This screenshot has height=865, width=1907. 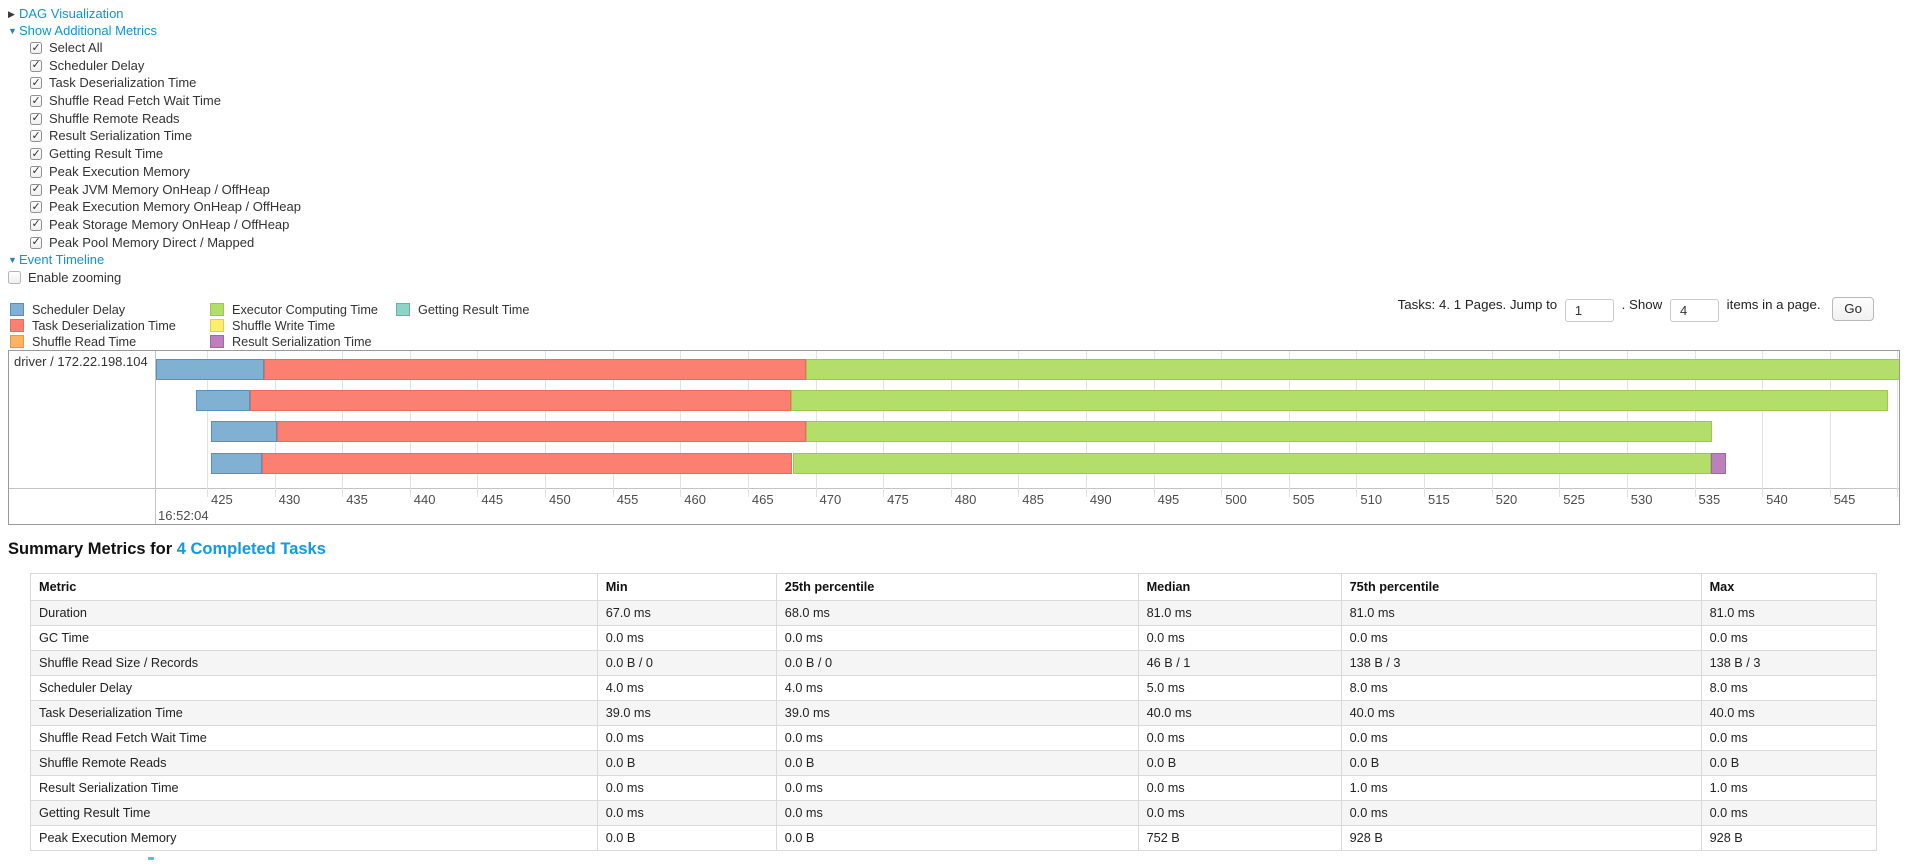 What do you see at coordinates (1521, 663) in the screenshot?
I see `metric-value-cell: 138 B / 3` at bounding box center [1521, 663].